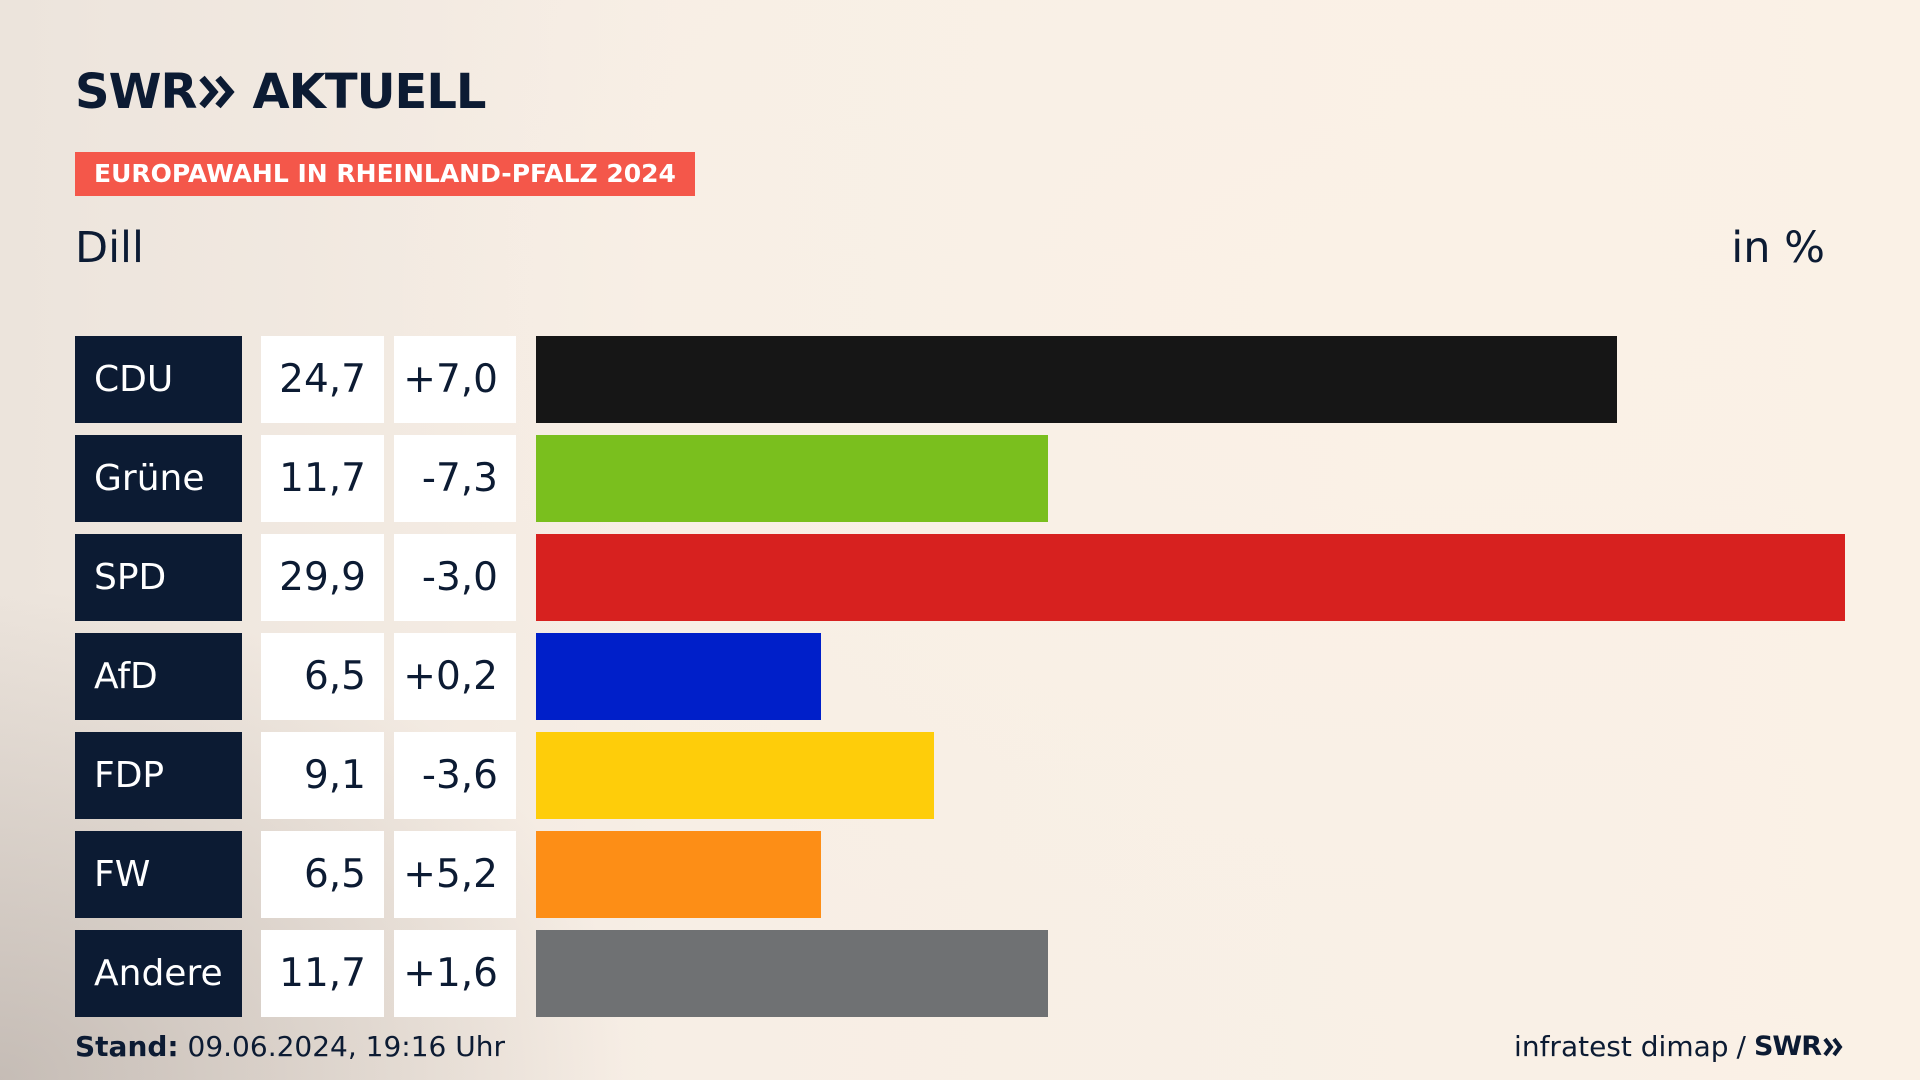 Image resolution: width=1920 pixels, height=1080 pixels. I want to click on chart-row: AfD 6,5 +0,2, so click(960, 676).